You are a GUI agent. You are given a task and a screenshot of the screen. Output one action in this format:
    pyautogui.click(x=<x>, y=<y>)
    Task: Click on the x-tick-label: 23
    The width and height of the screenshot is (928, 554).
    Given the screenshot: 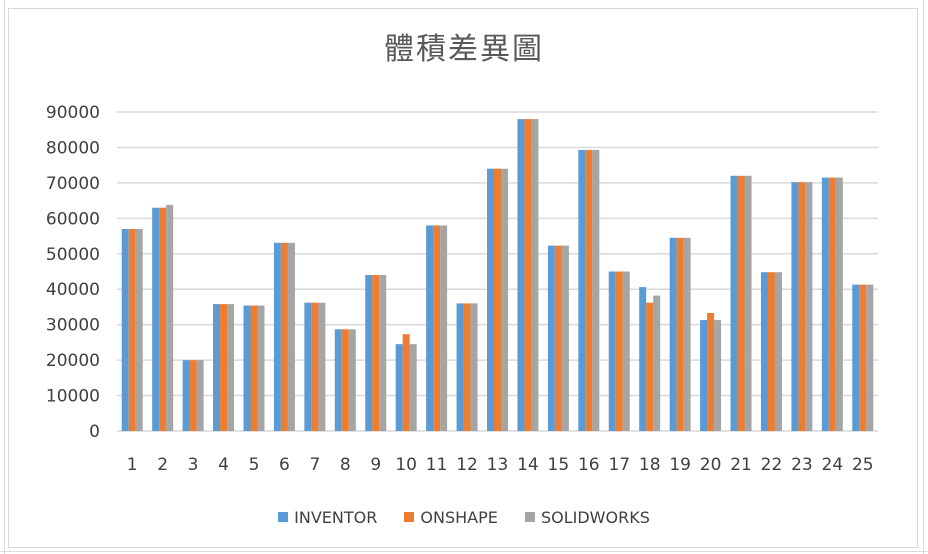 What is the action you would take?
    pyautogui.click(x=802, y=465)
    